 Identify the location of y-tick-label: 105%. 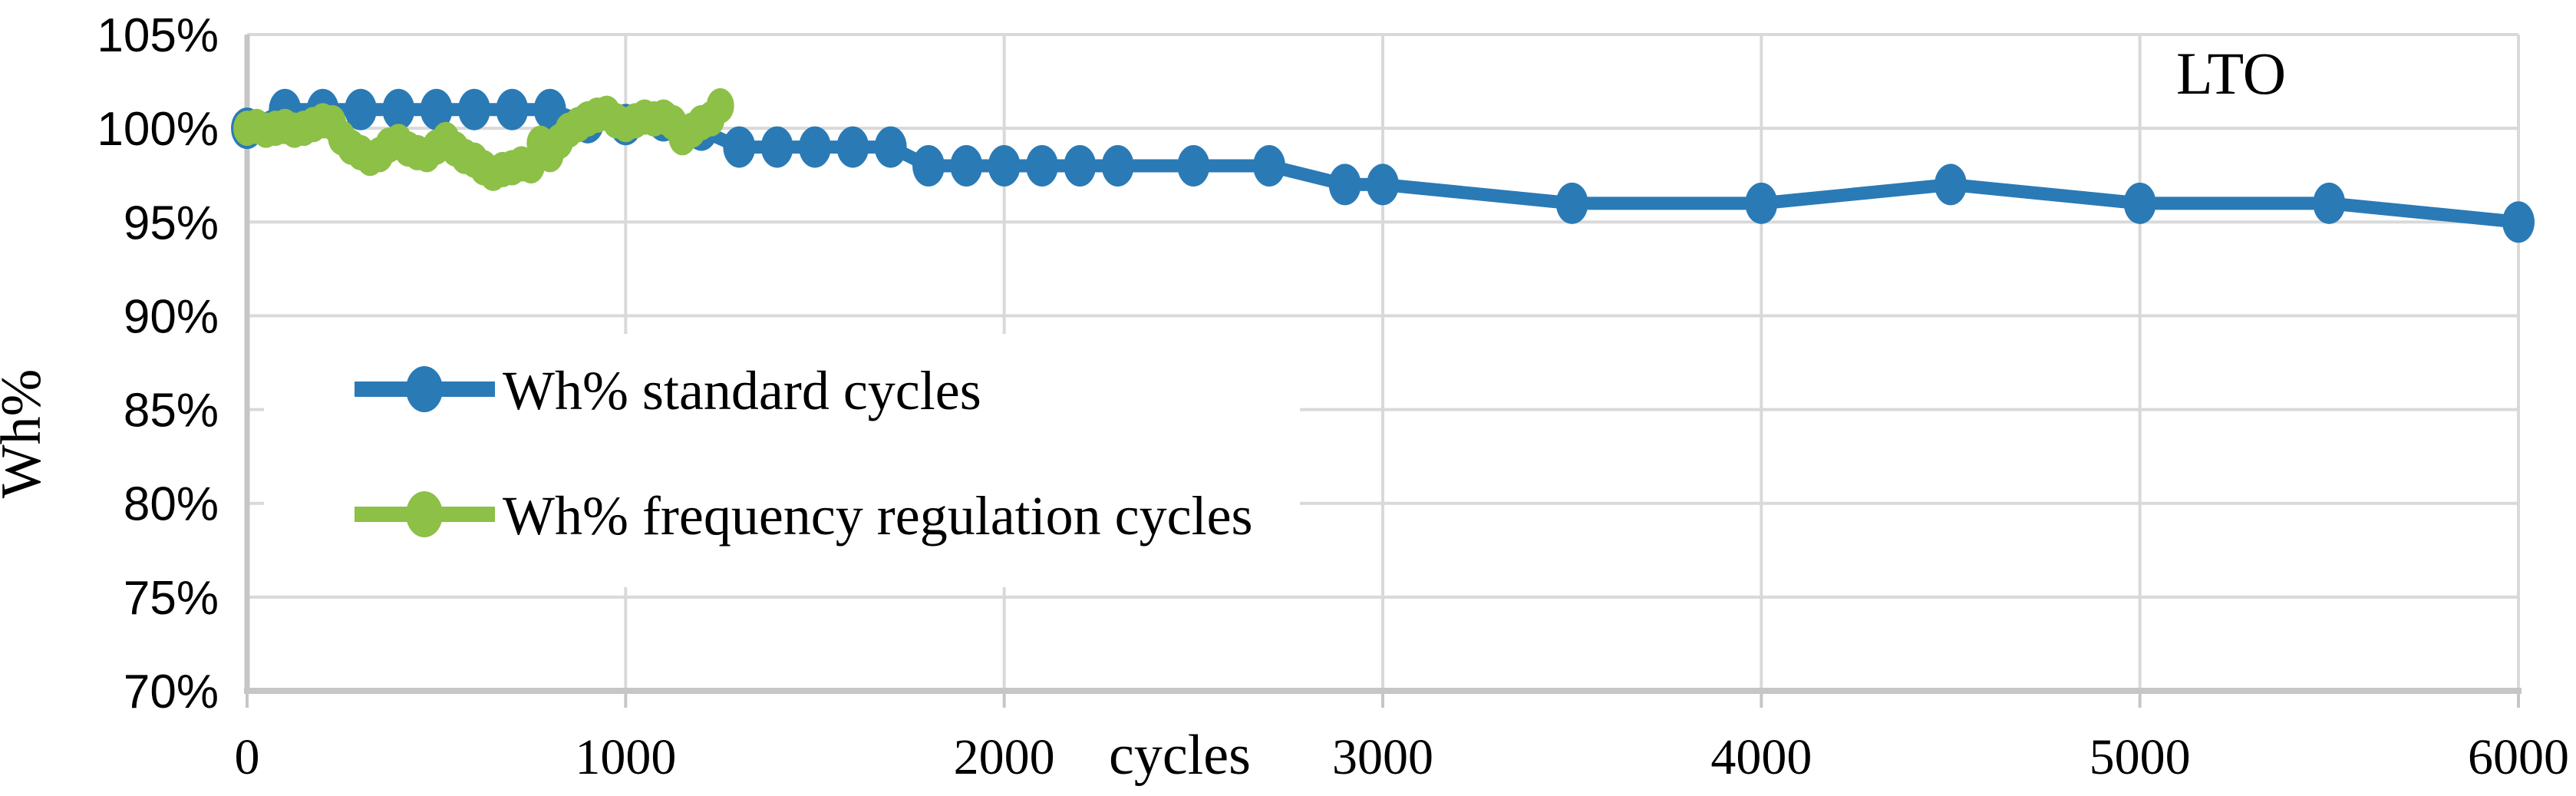
(158, 35).